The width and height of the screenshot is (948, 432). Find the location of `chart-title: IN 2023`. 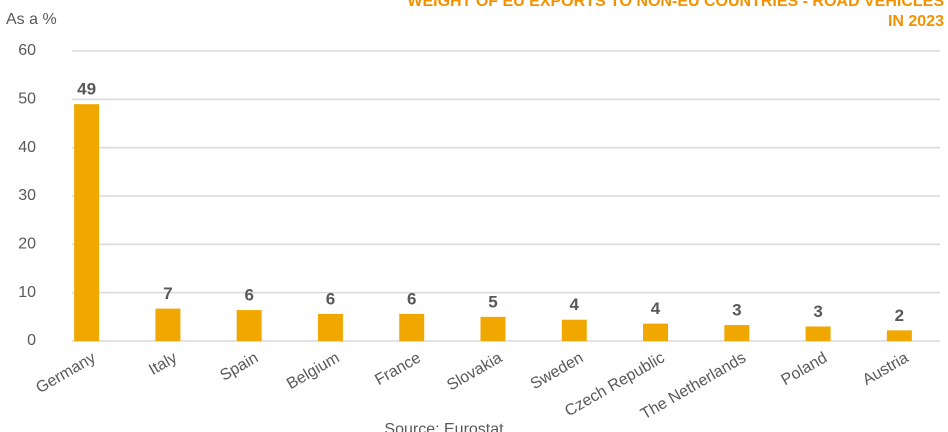

chart-title: IN 2023 is located at coordinates (916, 21).